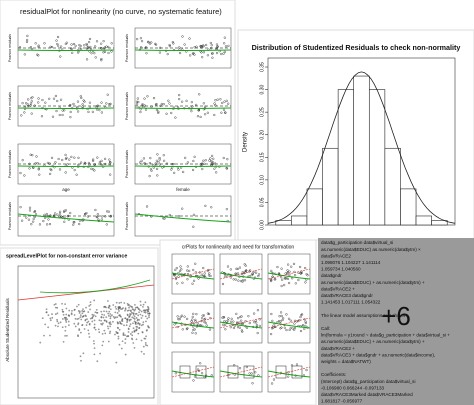  What do you see at coordinates (336, 255) in the screenshot?
I see `output-line: data$VRACE2` at bounding box center [336, 255].